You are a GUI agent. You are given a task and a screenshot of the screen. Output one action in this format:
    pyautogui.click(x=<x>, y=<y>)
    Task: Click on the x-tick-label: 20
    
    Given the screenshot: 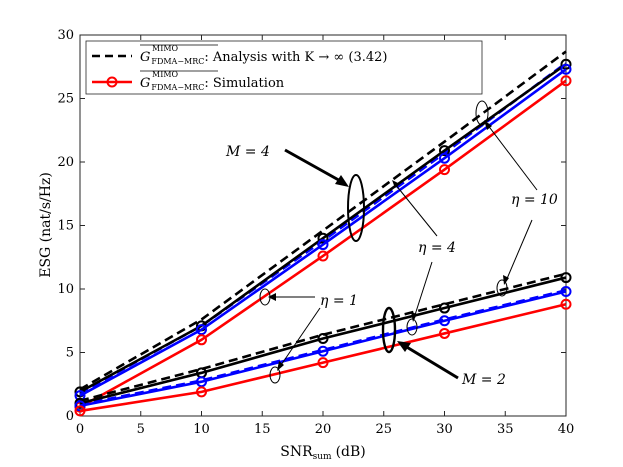 What is the action you would take?
    pyautogui.click(x=323, y=429)
    